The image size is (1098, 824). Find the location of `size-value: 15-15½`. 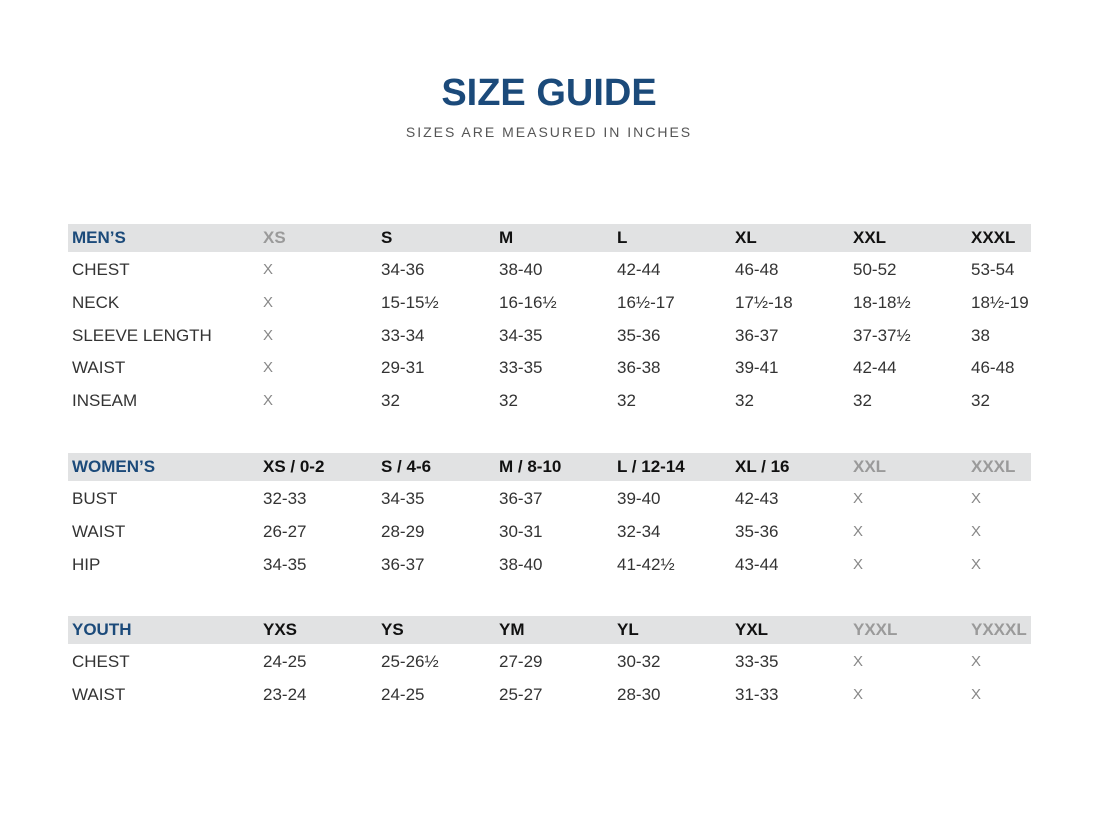

size-value: 15-15½ is located at coordinates (410, 302).